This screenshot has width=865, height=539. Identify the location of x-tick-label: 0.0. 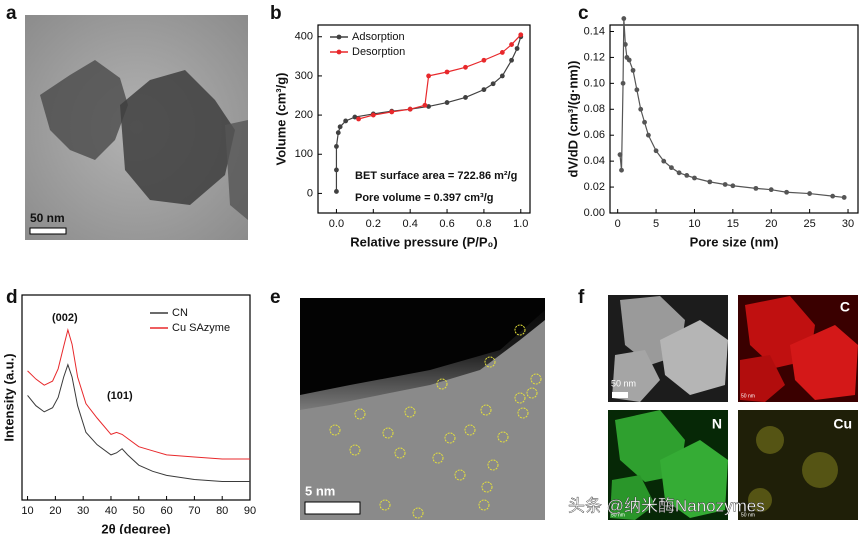
(336, 224).